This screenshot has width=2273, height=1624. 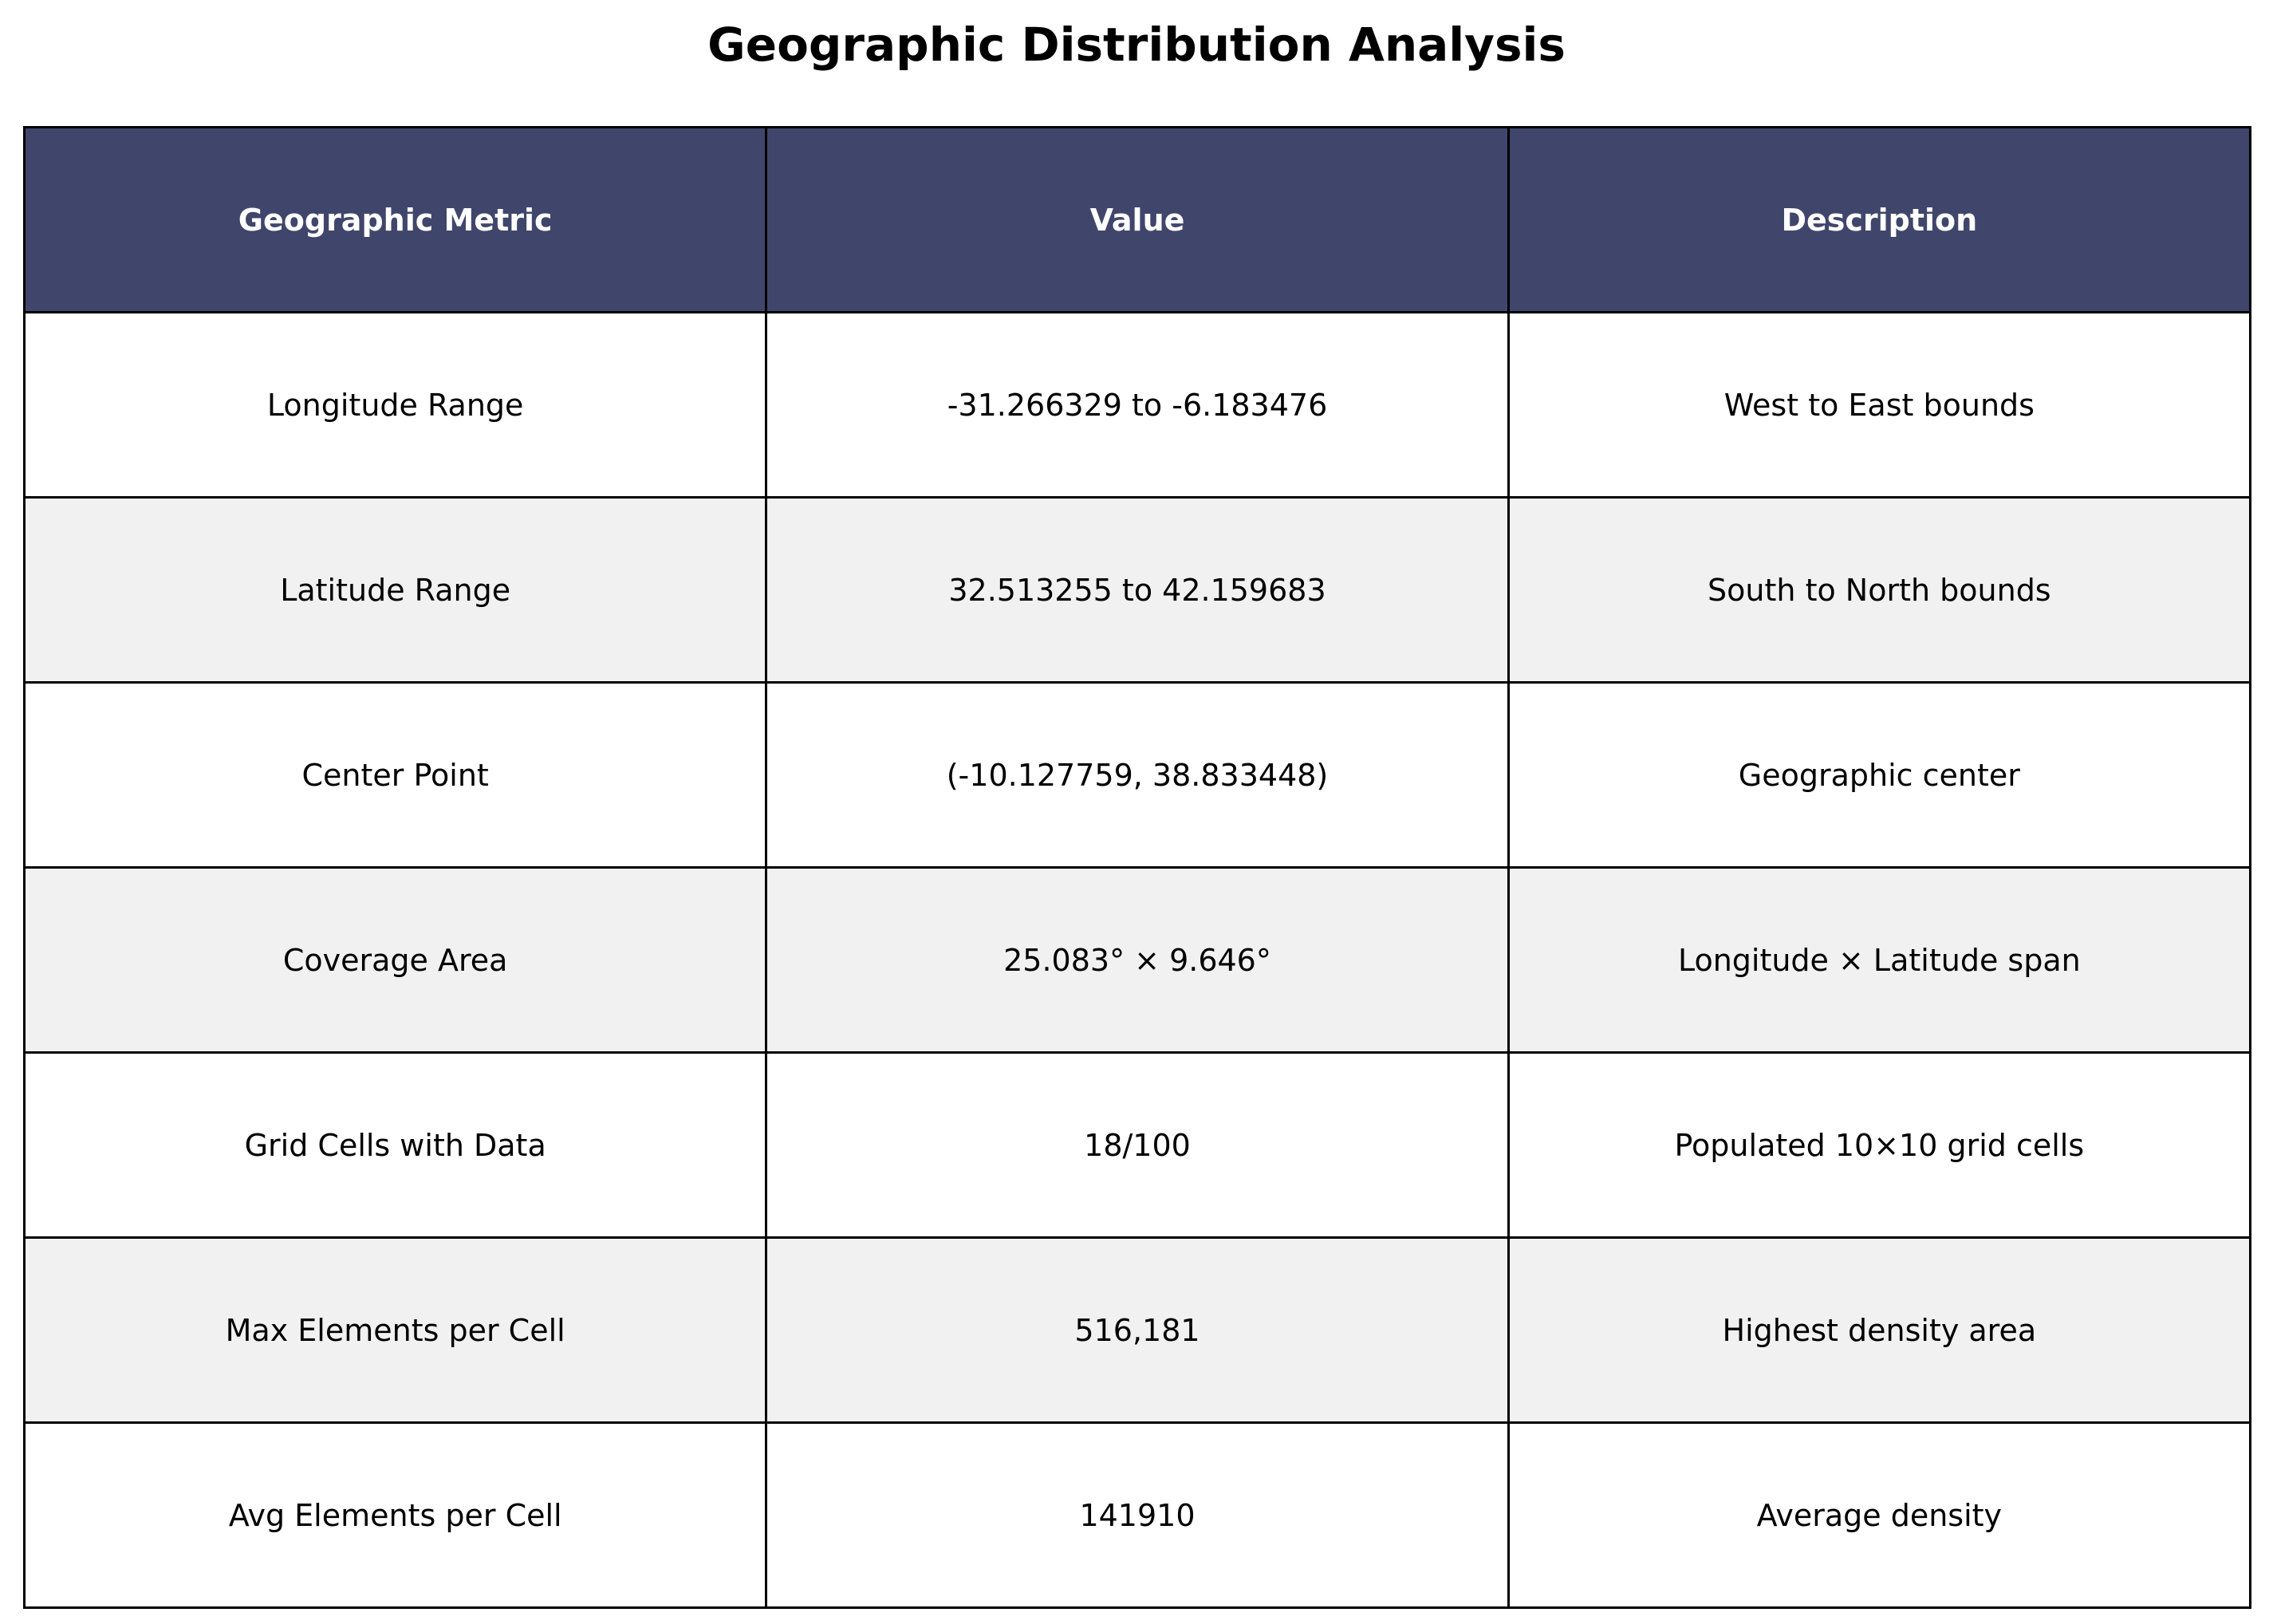 What do you see at coordinates (1136, 45) in the screenshot?
I see `table-title: Geographic Distribution Analysis` at bounding box center [1136, 45].